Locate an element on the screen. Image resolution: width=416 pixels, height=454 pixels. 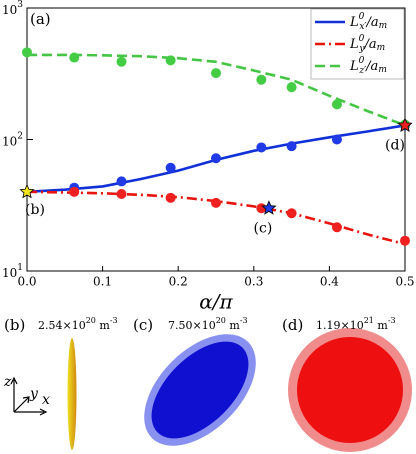
legend-label: L0 z′/am is located at coordinates (368, 66).